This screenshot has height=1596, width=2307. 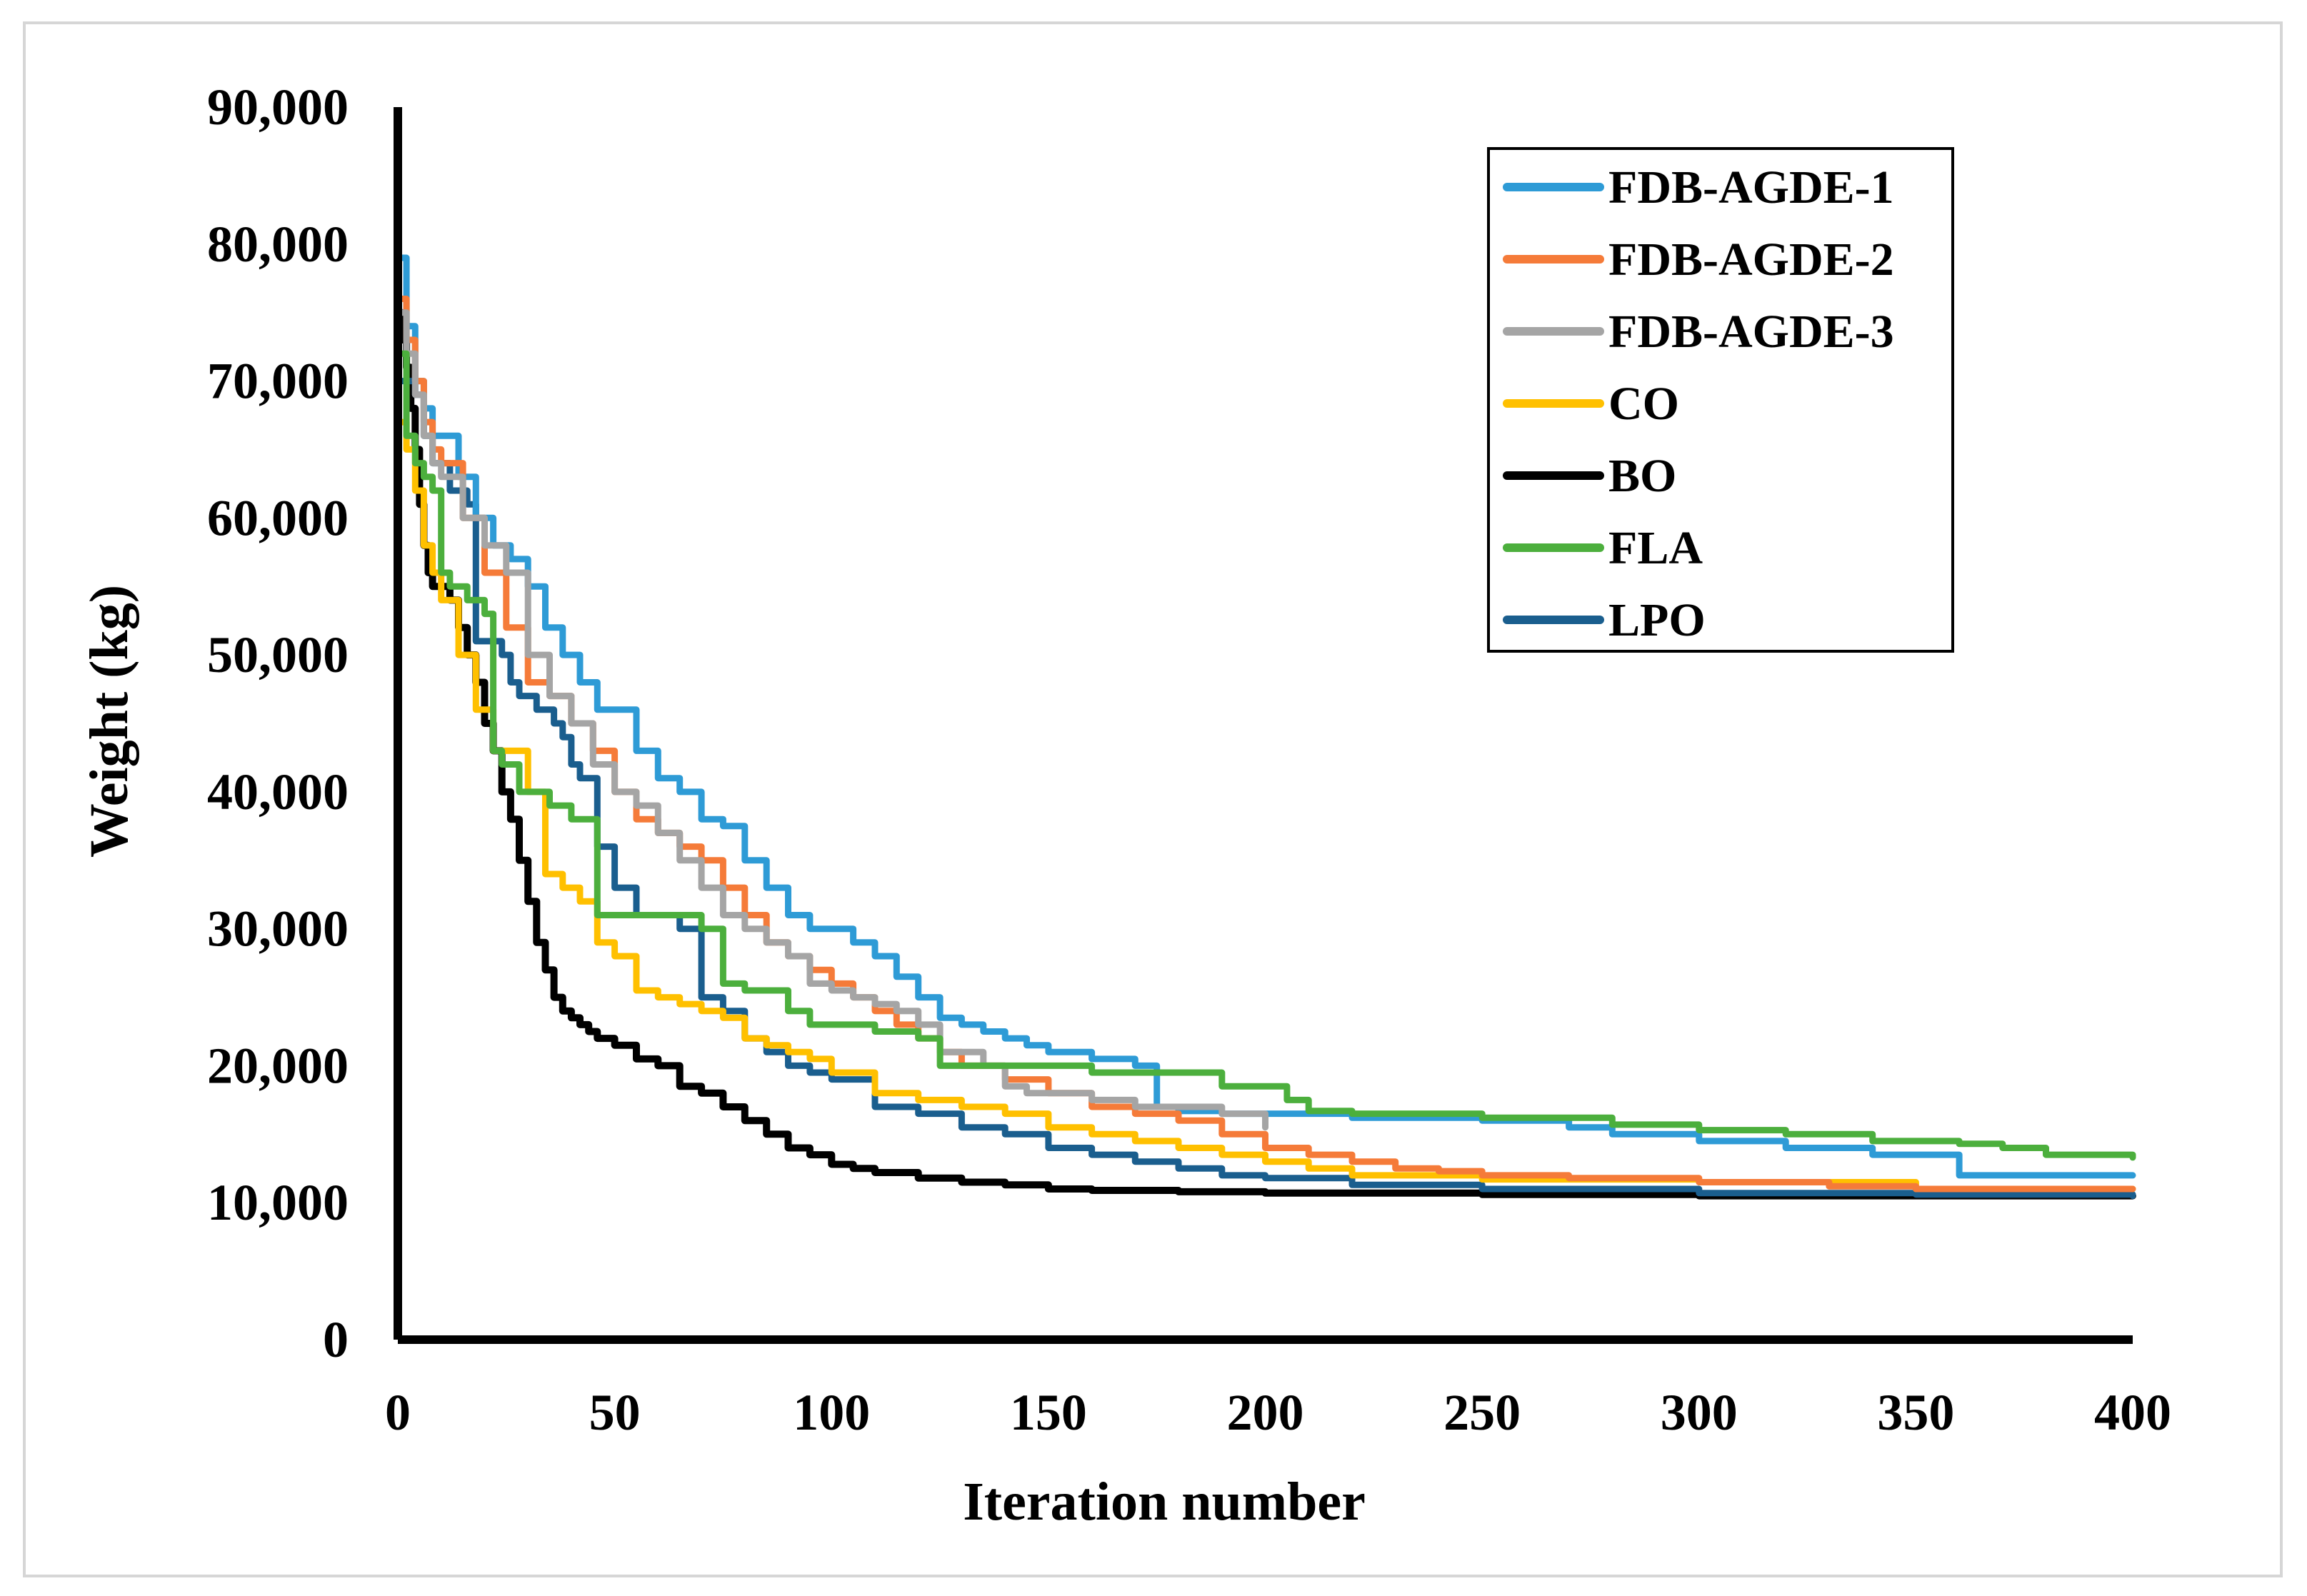 What do you see at coordinates (278, 381) in the screenshot?
I see `y-tick-label: 70,000` at bounding box center [278, 381].